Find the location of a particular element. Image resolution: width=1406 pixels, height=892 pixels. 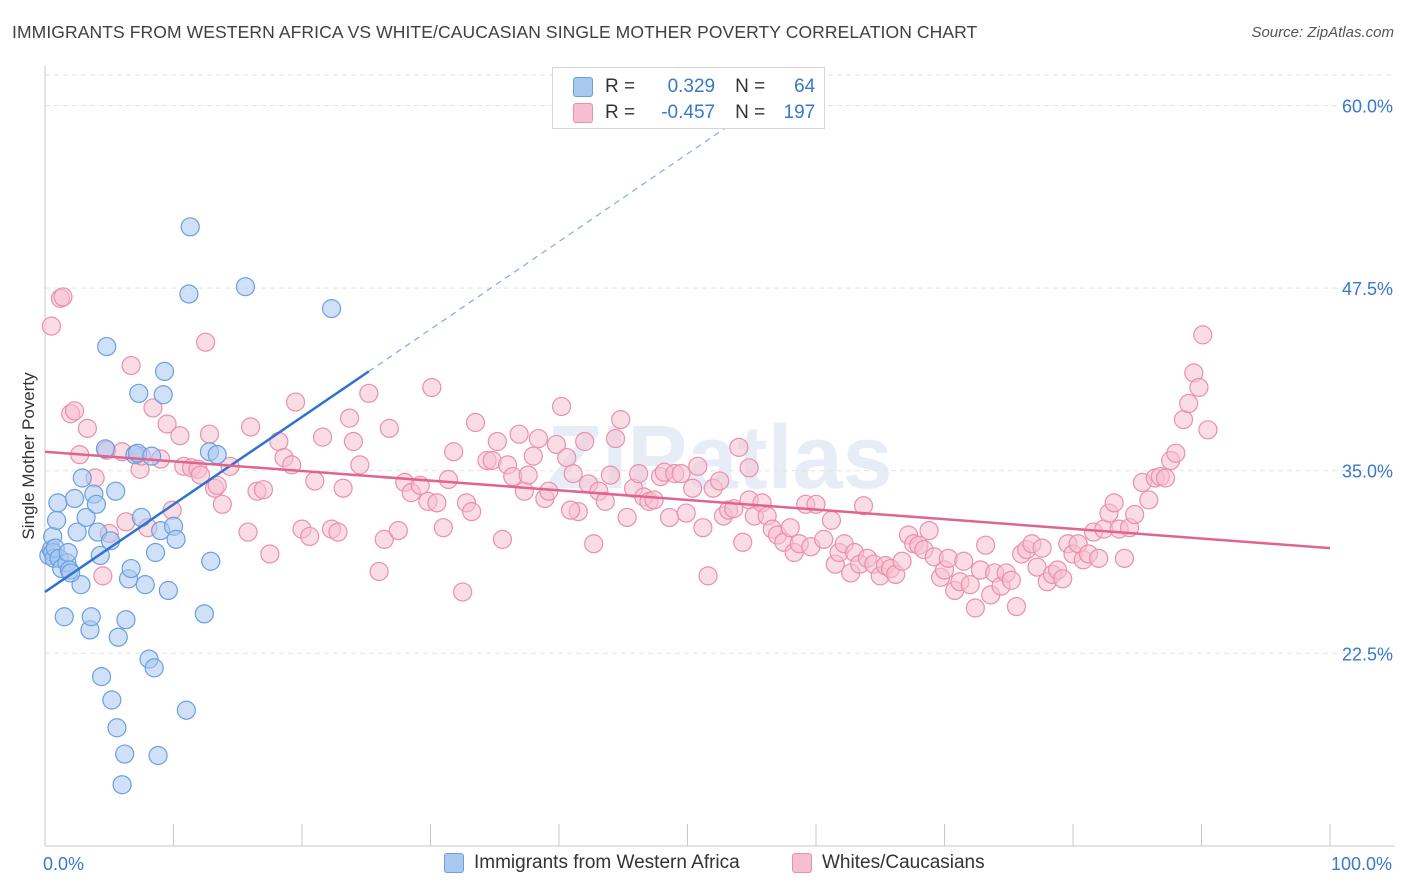

legend-label: Whites/Caucasians is located at coordinates (903, 862).